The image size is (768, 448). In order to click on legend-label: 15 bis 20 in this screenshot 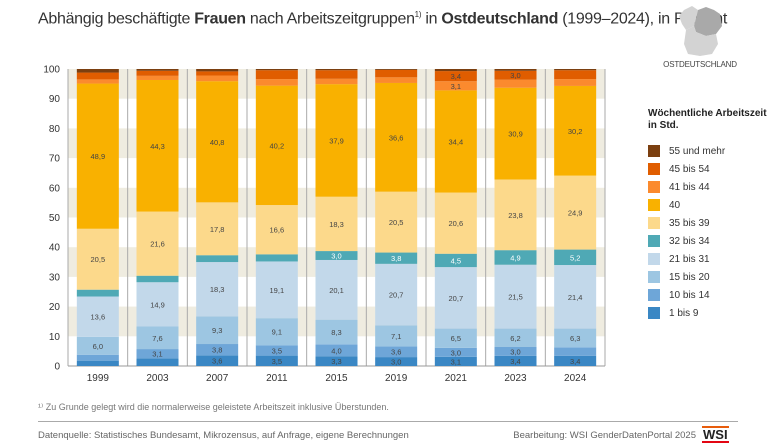, I will do `click(689, 277)`.